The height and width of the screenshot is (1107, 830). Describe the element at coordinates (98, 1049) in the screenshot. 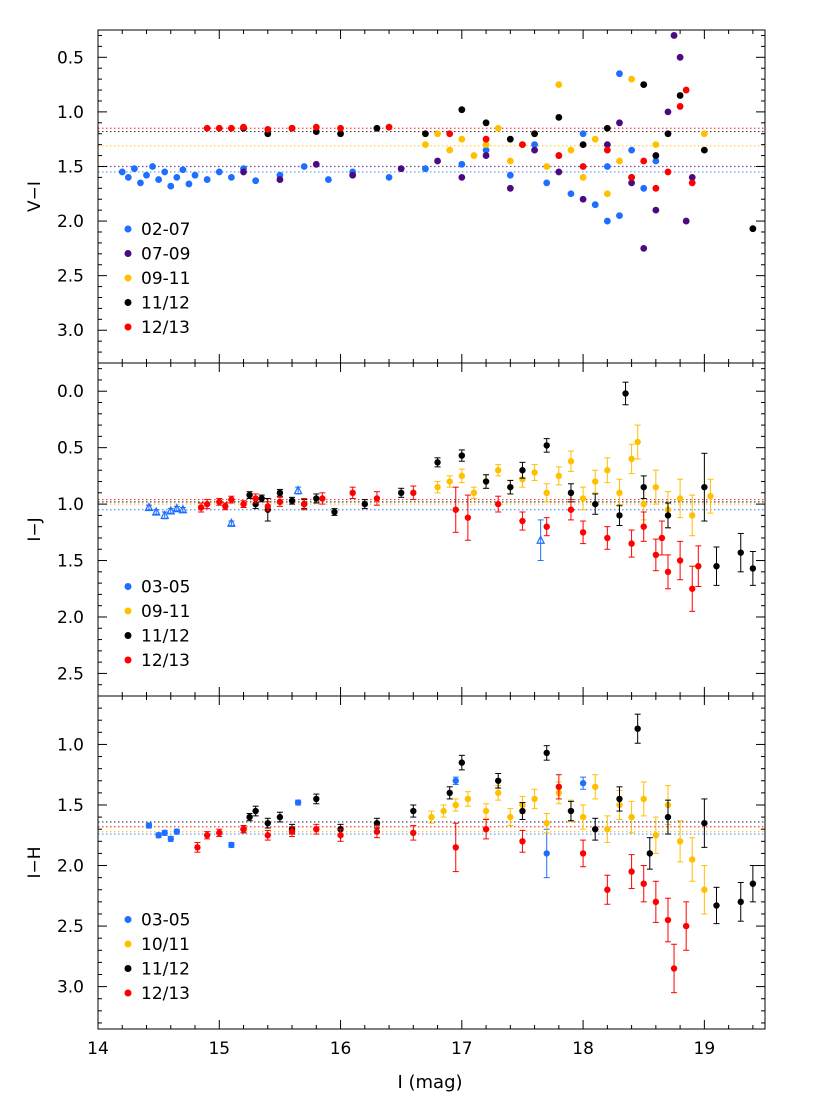

I see `x-tick-label: 14` at that location.